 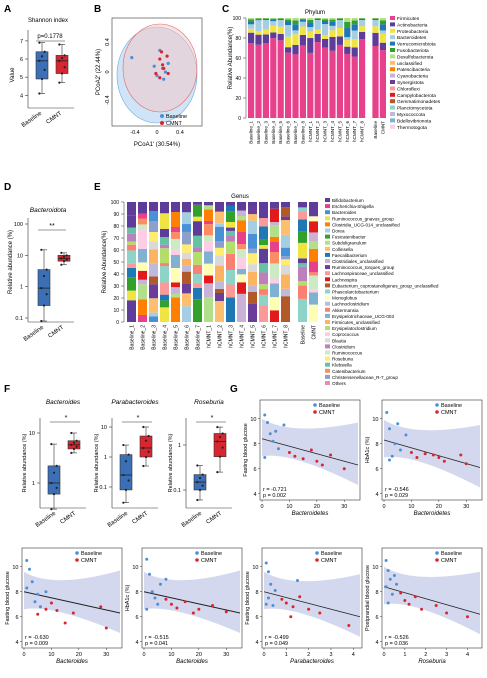 I want to click on panel-b-ytick-3: 0.4, so click(x=108, y=42).